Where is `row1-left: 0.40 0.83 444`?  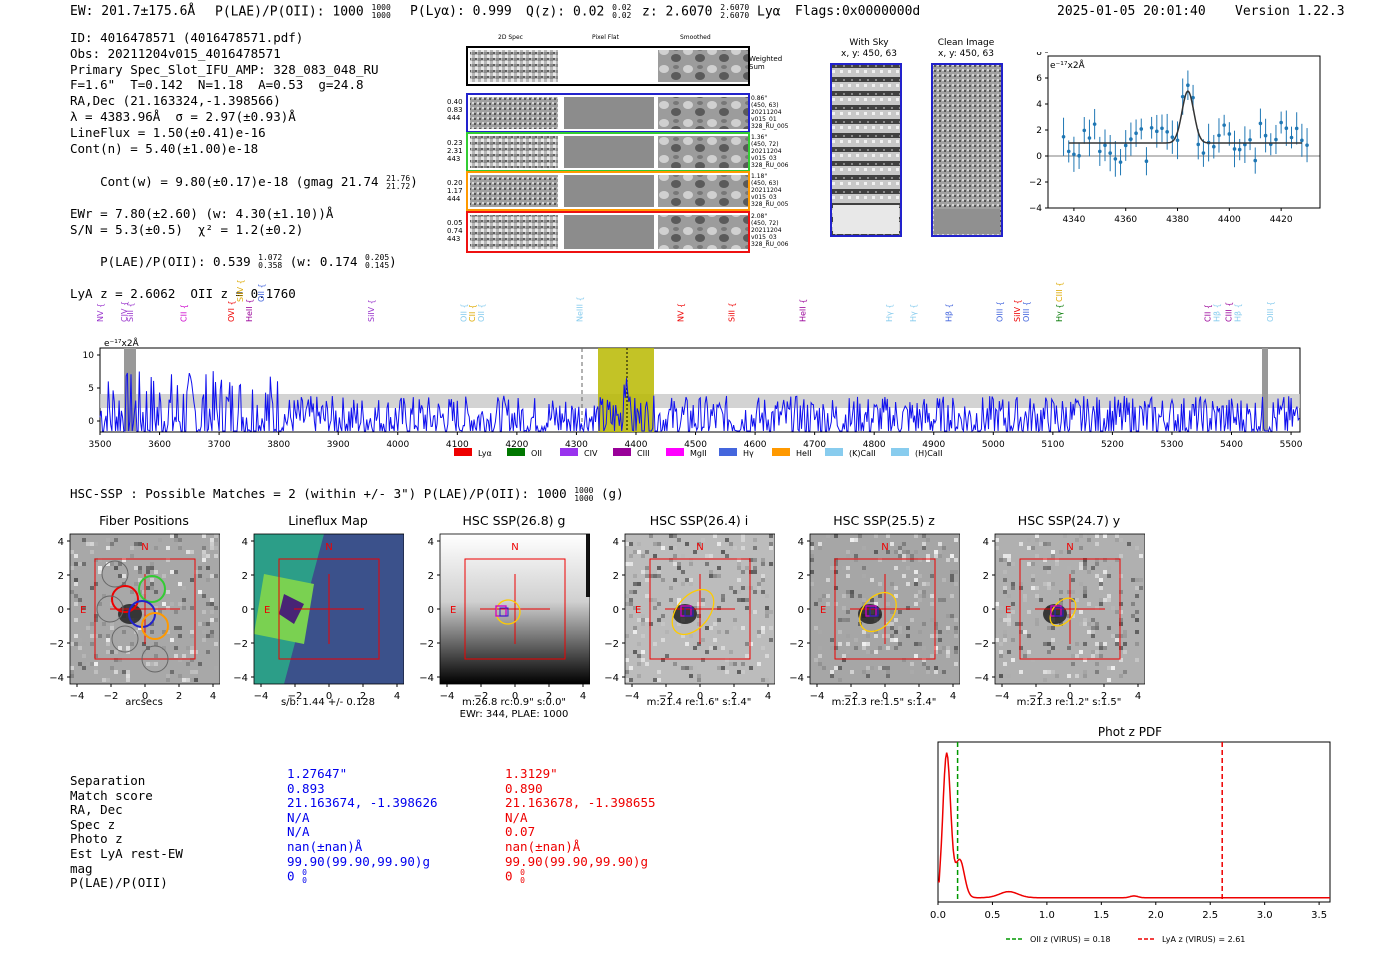 row1-left: 0.40 0.83 444 is located at coordinates (455, 110).